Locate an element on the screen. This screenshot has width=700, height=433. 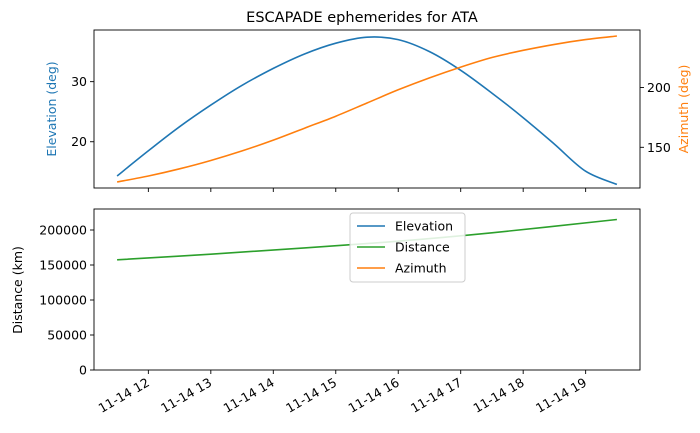
x-tick-label: 11-14 16 is located at coordinates (374, 395).